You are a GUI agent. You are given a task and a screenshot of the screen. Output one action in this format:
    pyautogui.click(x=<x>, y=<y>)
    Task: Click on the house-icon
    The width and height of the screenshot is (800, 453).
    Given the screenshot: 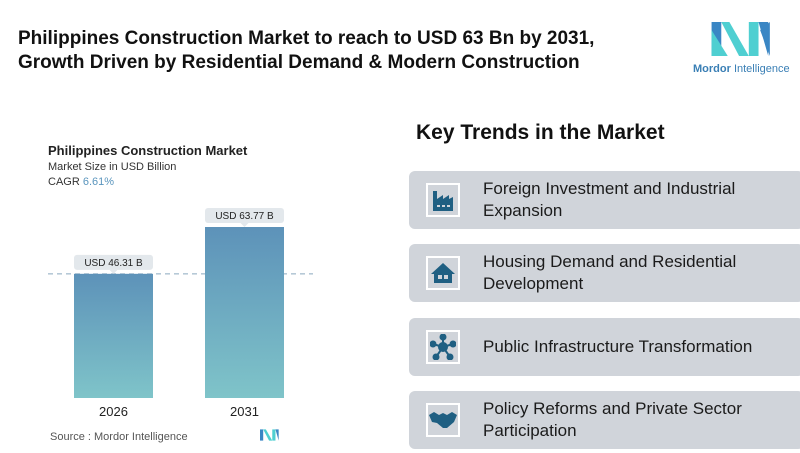 What is the action you would take?
    pyautogui.click(x=443, y=273)
    